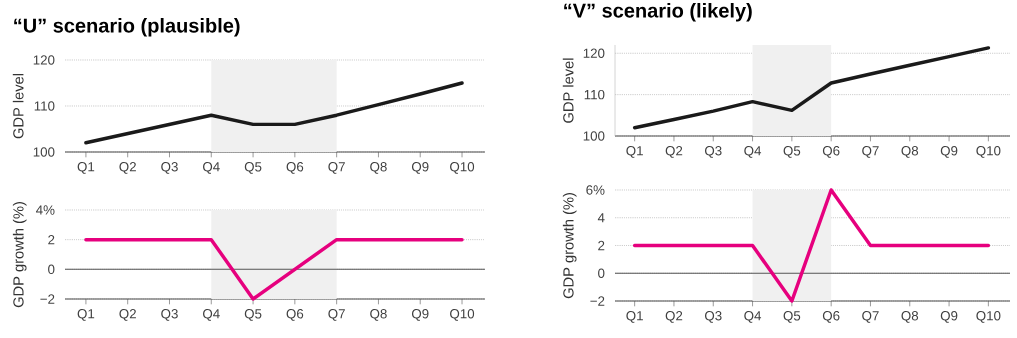 Image resolution: width=1017 pixels, height=338 pixels. What do you see at coordinates (45, 210) in the screenshot?
I see `y-tick-label: 4%` at bounding box center [45, 210].